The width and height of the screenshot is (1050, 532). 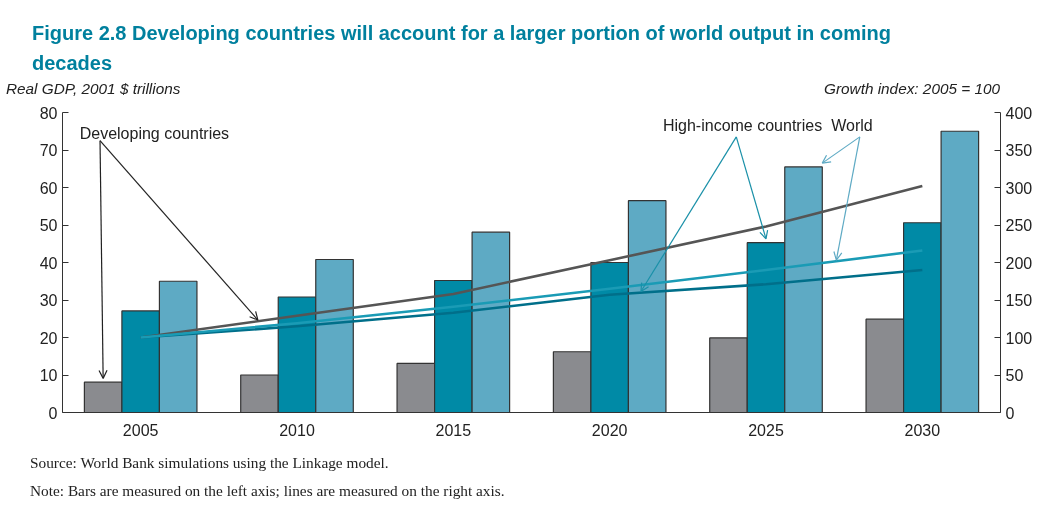 I want to click on text: Note: Bars are measured on the left axis; lines are measured on the right axis., so click(x=267, y=491).